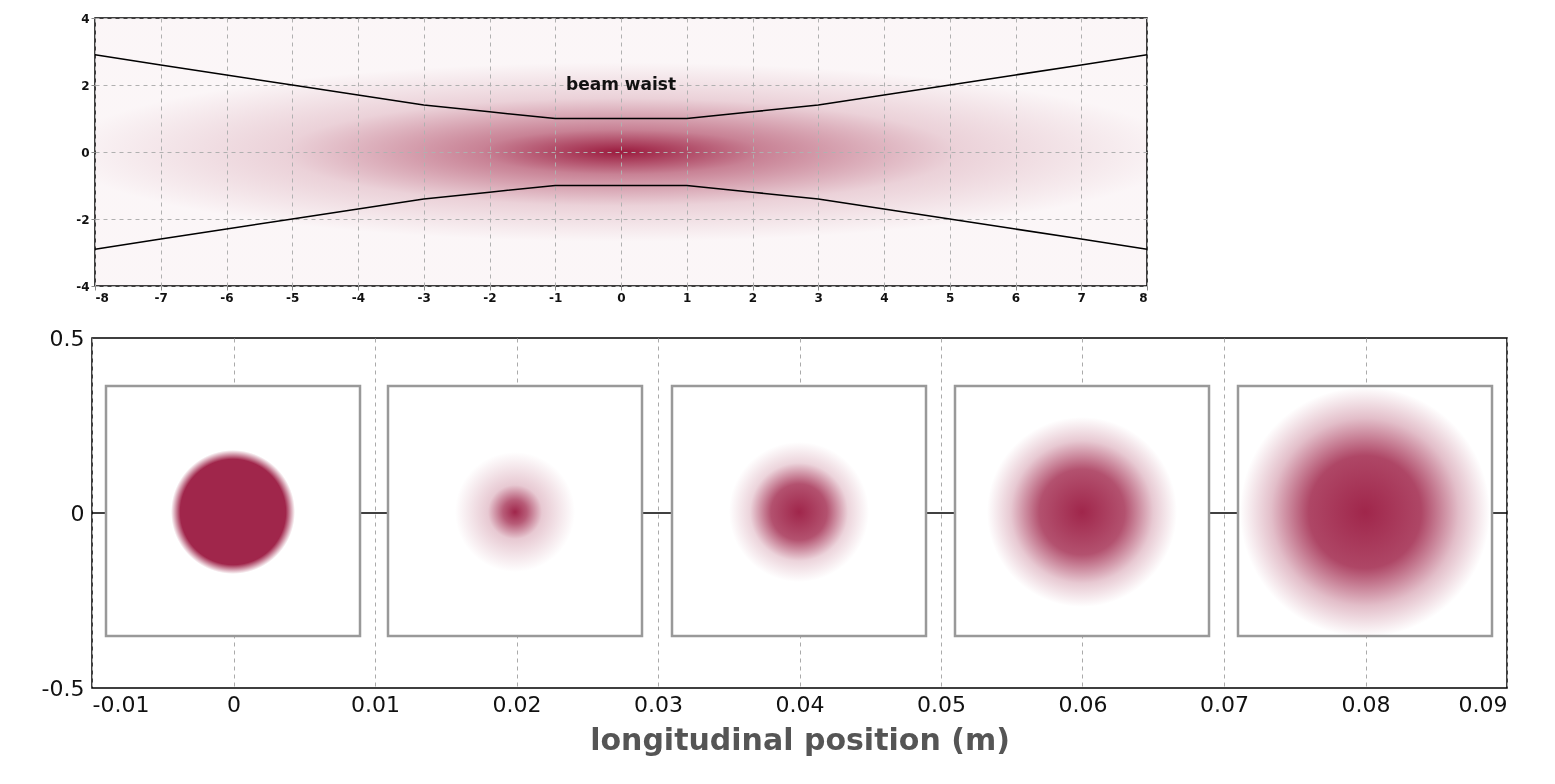  Describe the element at coordinates (121, 704) in the screenshot. I see `x-tick-label: -0.01` at that location.